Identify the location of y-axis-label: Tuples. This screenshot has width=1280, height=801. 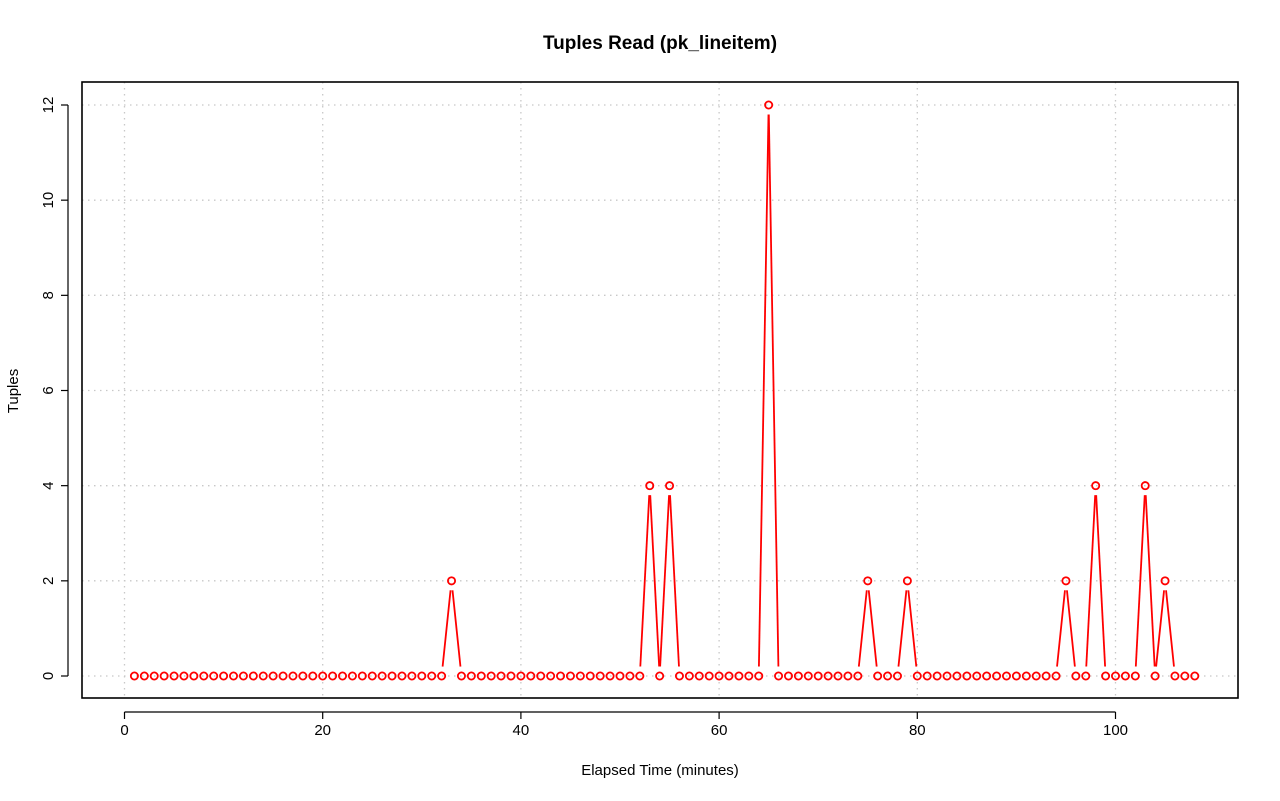
(13, 391).